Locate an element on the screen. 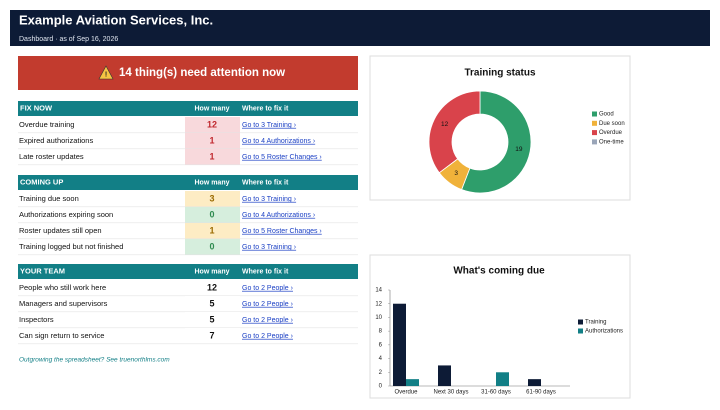 Image resolution: width=720 pixels, height=410 pixels. row-label: Can sign return to service is located at coordinates (61, 335).